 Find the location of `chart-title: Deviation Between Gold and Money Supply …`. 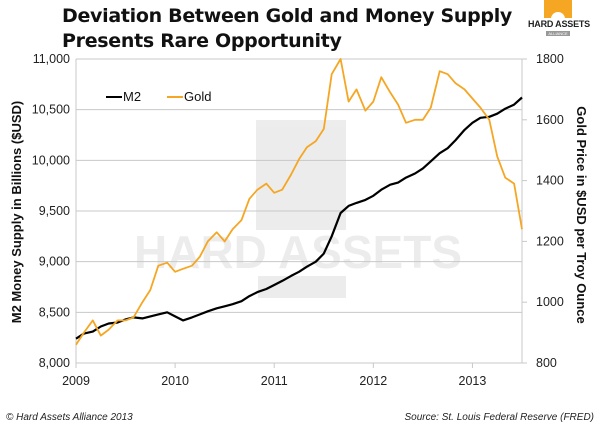

chart-title: Deviation Between Gold and Money Supply … is located at coordinates (287, 29).